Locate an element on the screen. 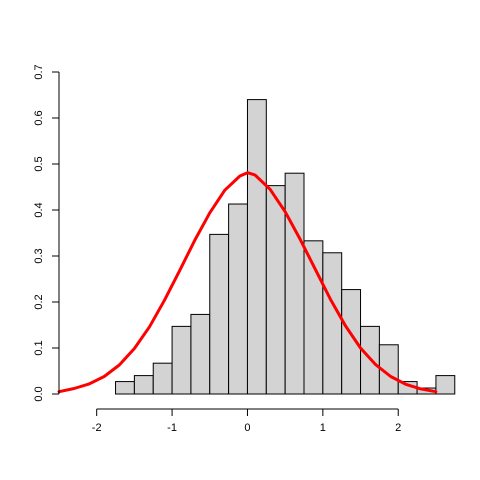 The width and height of the screenshot is (480, 480). y-tick-label-3: 0.3 is located at coordinates (39, 255).